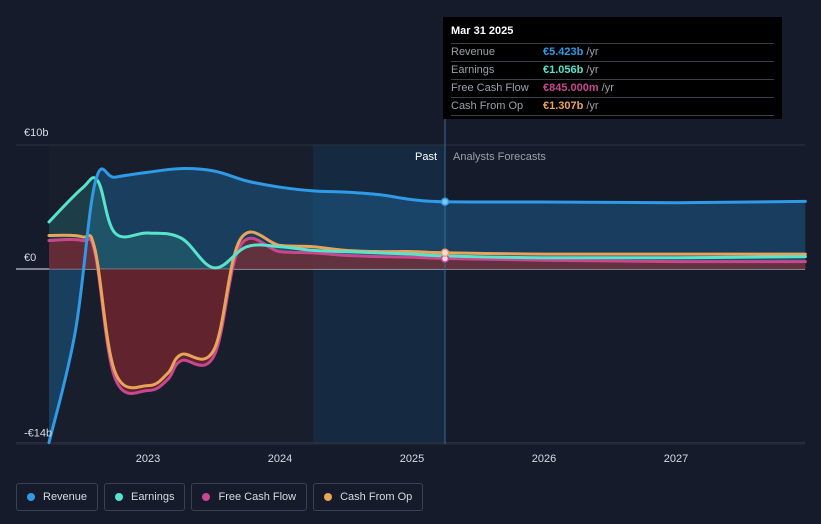 This screenshot has height=524, width=821. Describe the element at coordinates (612, 71) in the screenshot. I see `tooltip-row-earnings: Earnings €1.056b /yr` at that location.